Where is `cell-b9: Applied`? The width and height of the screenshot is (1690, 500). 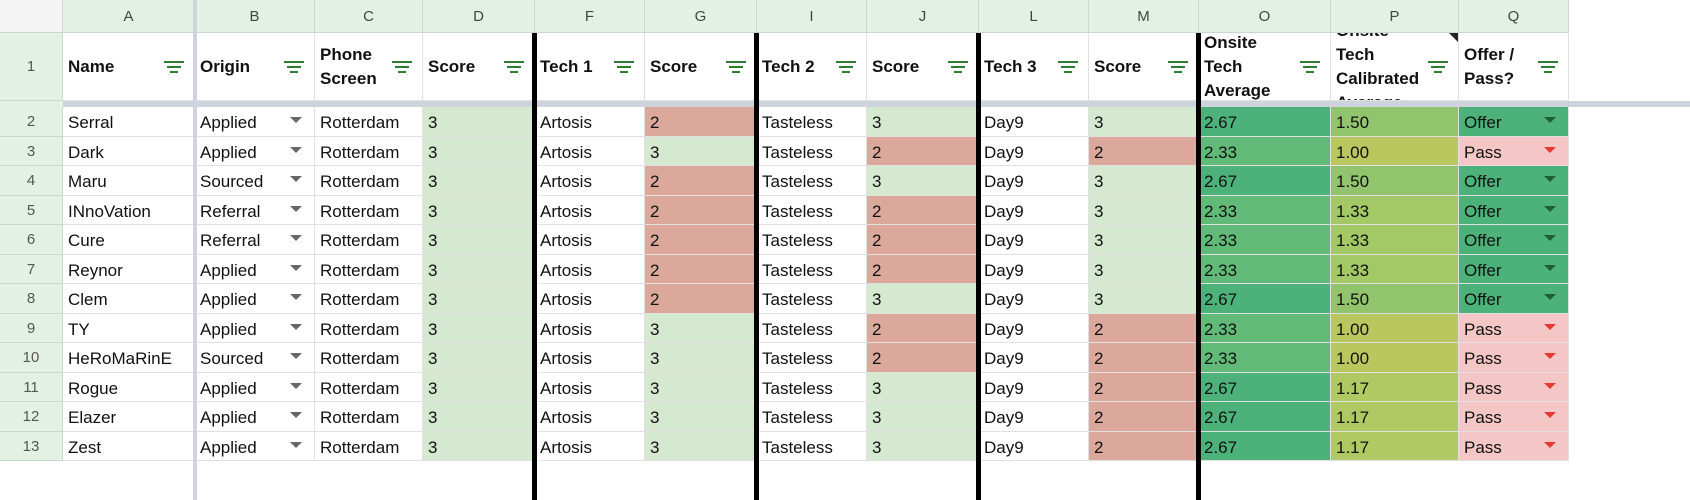
cell-b9: Applied is located at coordinates (255, 328).